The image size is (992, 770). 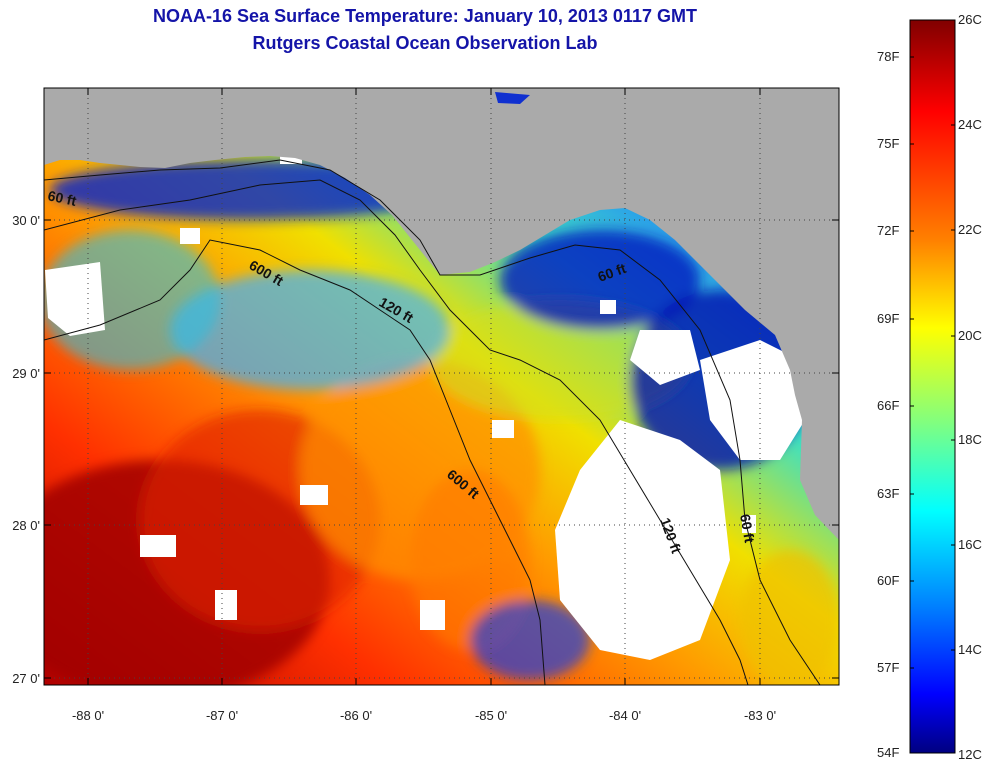 What do you see at coordinates (26, 373) in the screenshot?
I see `lat-label-29: 29 0'` at bounding box center [26, 373].